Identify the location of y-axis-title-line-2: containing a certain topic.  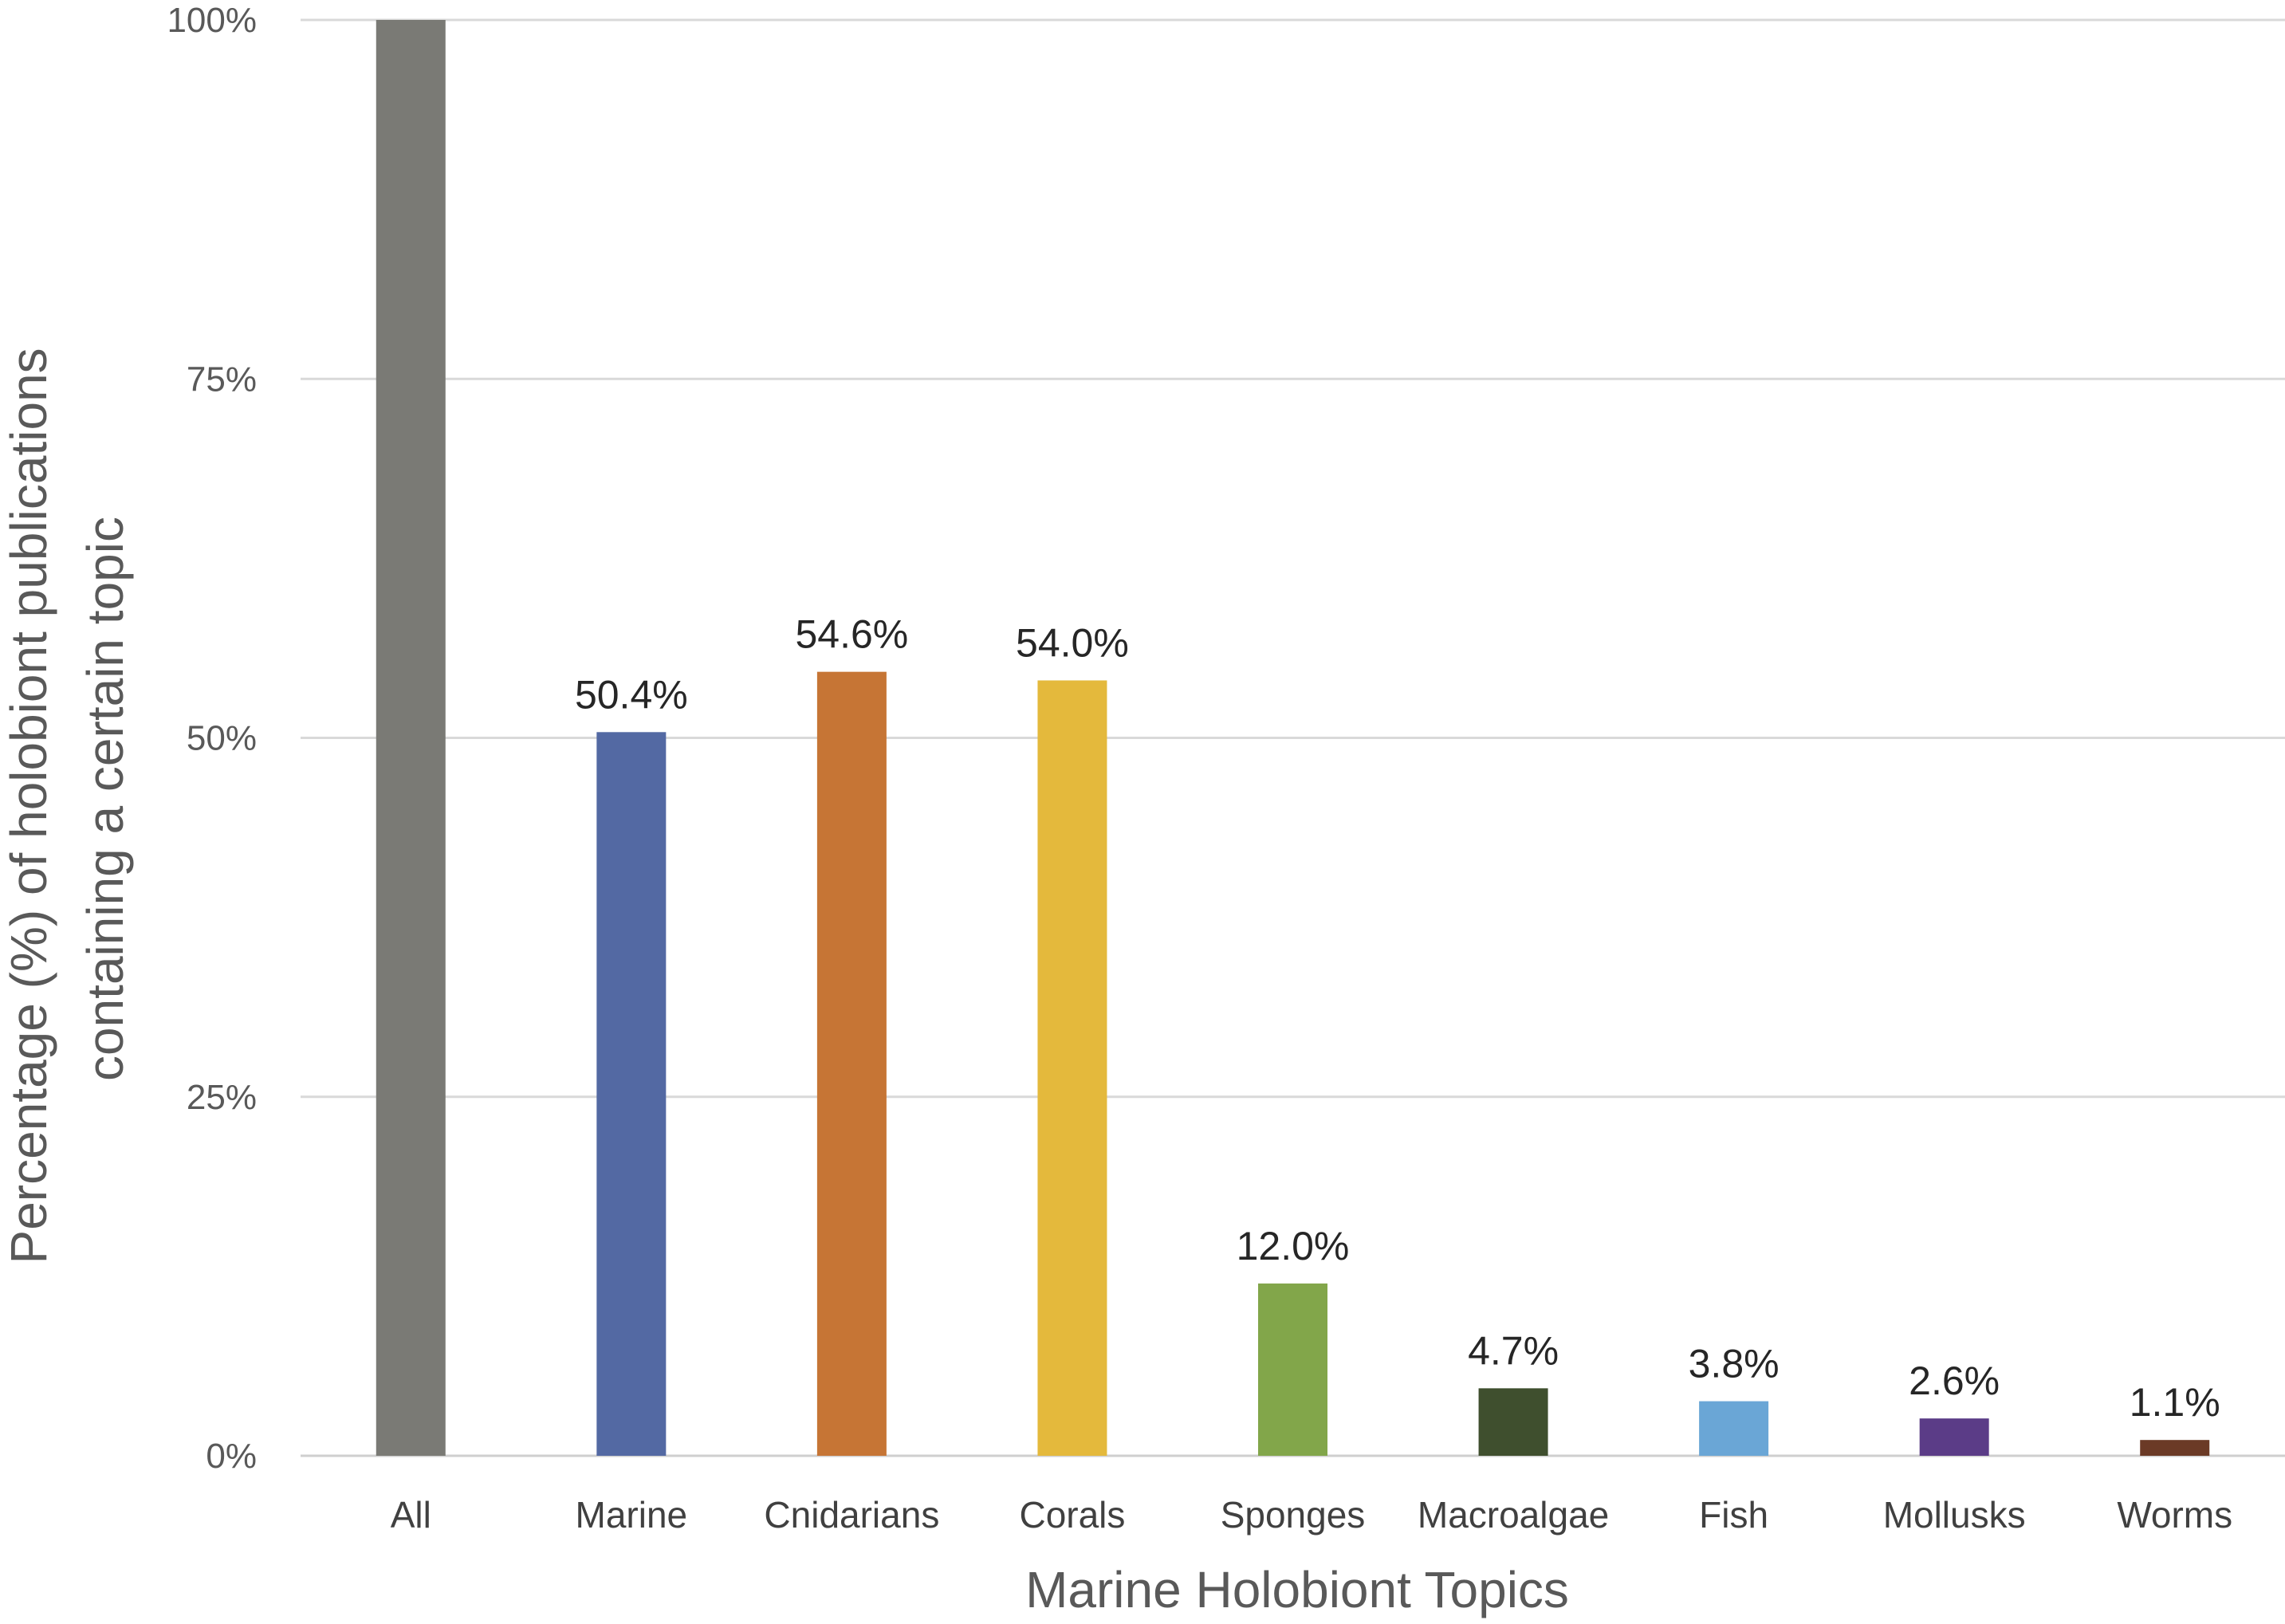
(105, 799).